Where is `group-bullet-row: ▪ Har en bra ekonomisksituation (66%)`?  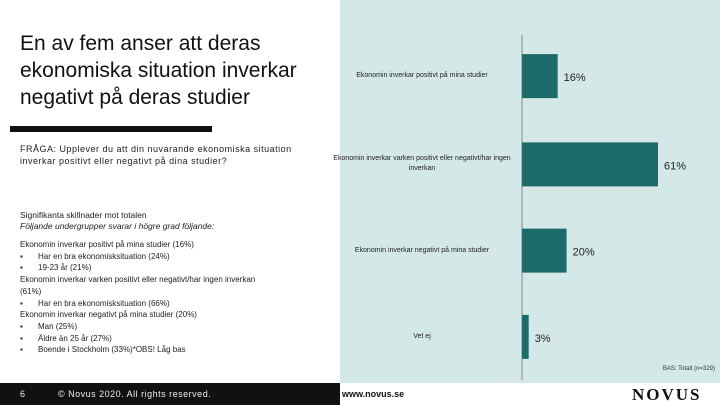
group-bullet-row: ▪ Har en bra ekonomisksituation (66%) is located at coordinates (140, 304).